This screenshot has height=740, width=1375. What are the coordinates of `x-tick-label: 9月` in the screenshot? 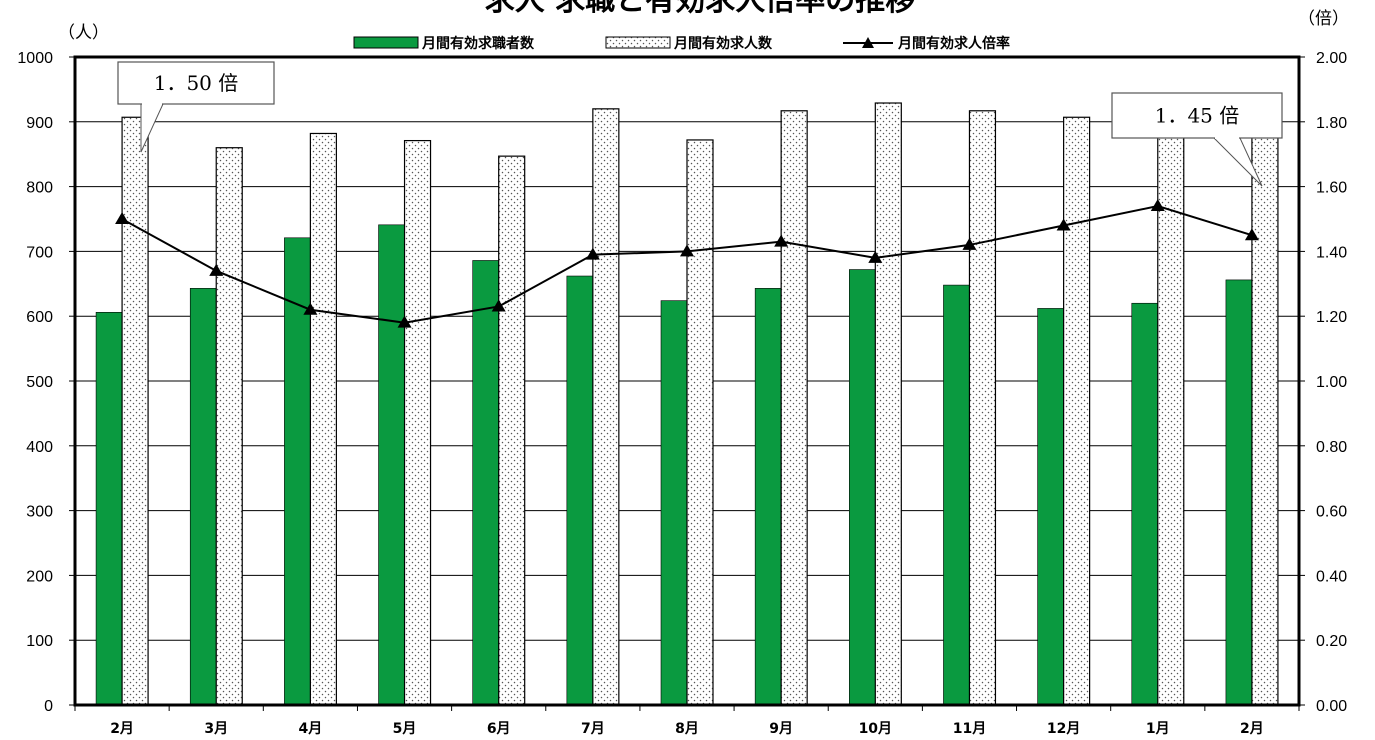 It's located at (781, 729).